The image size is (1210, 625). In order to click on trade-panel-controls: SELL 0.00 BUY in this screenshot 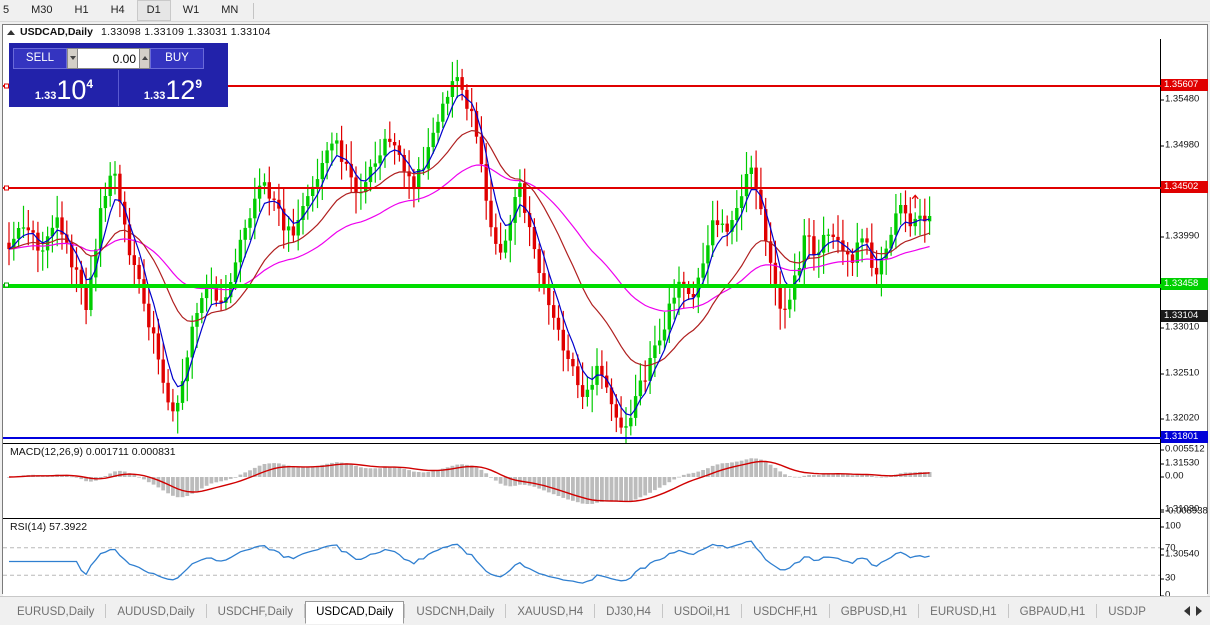, I will do `click(118, 57)`.